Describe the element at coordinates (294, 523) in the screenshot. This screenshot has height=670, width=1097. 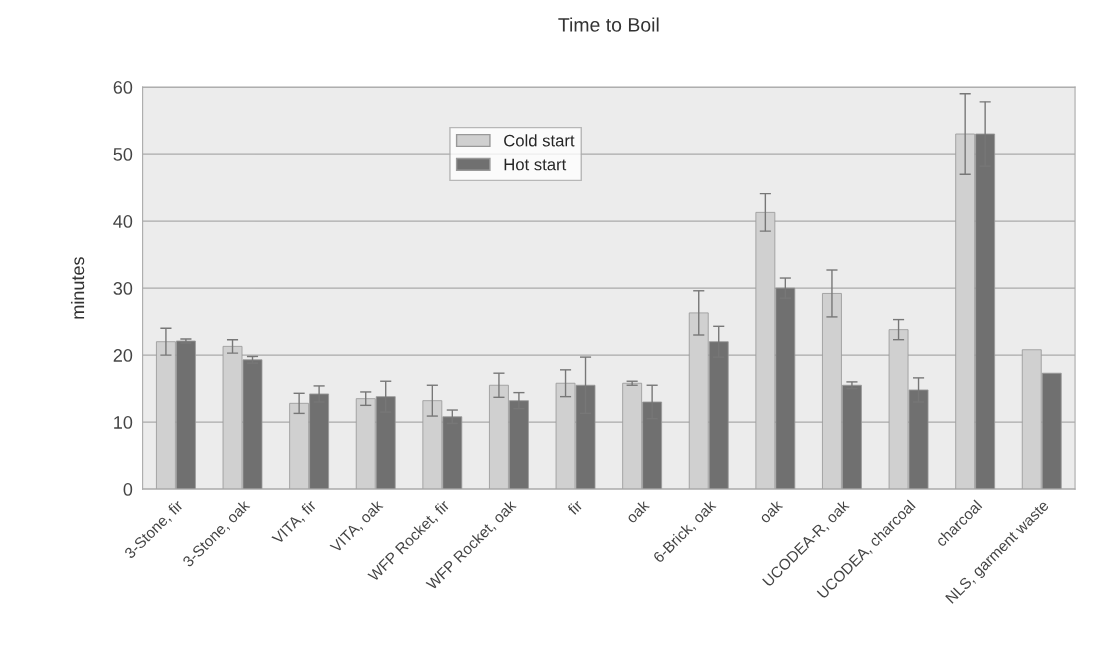
I see `x-tick-label: VITA, fir` at that location.